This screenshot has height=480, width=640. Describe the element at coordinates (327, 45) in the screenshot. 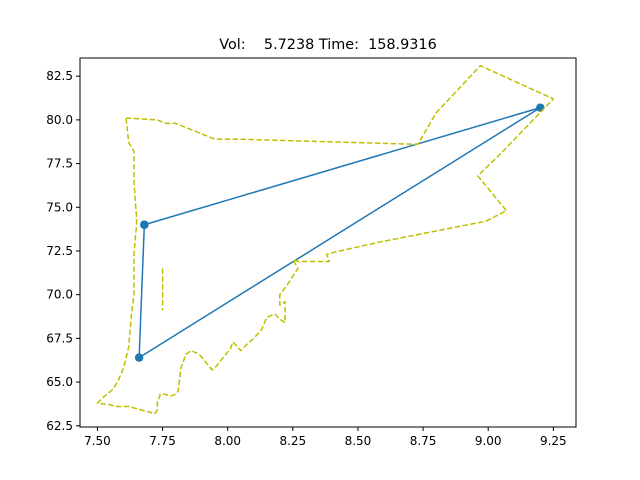

I see `chart-title: Vol: 5.7238 Time: 158.9316` at that location.